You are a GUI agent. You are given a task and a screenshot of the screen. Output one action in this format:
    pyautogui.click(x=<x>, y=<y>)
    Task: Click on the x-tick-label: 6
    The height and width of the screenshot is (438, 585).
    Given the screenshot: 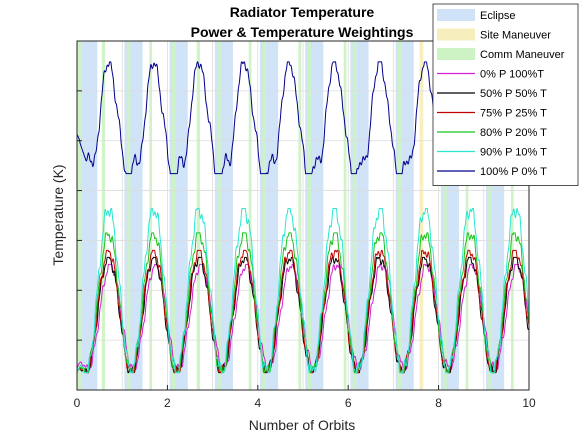 What is the action you would take?
    pyautogui.click(x=348, y=403)
    